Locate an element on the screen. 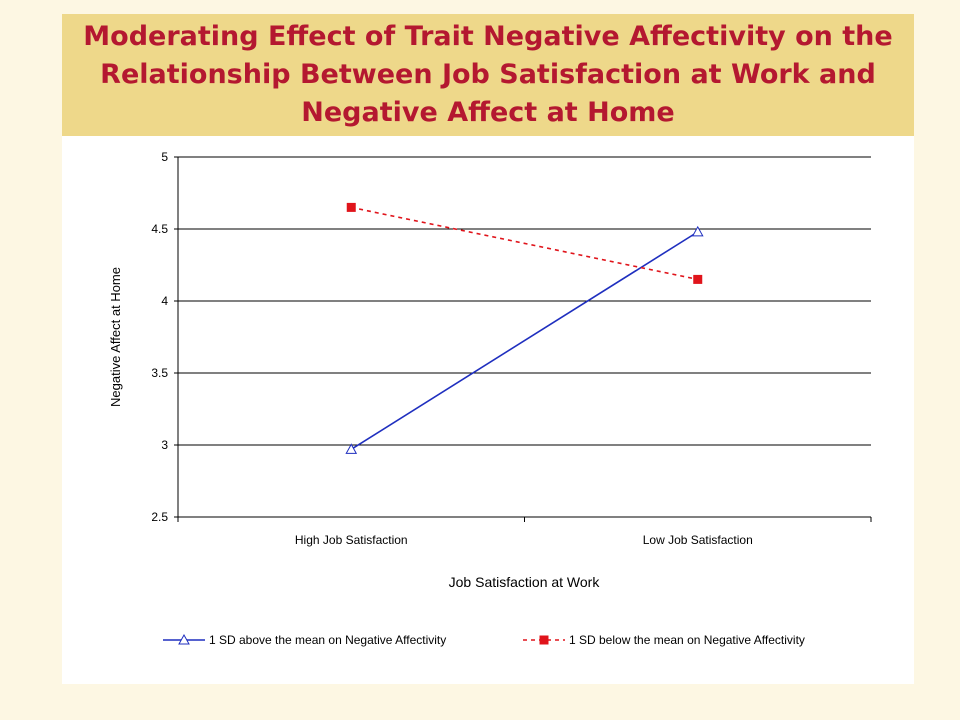 The height and width of the screenshot is (720, 960). y-ticks: 2.5 3 3.5 4 4.5 5 is located at coordinates (164, 337).